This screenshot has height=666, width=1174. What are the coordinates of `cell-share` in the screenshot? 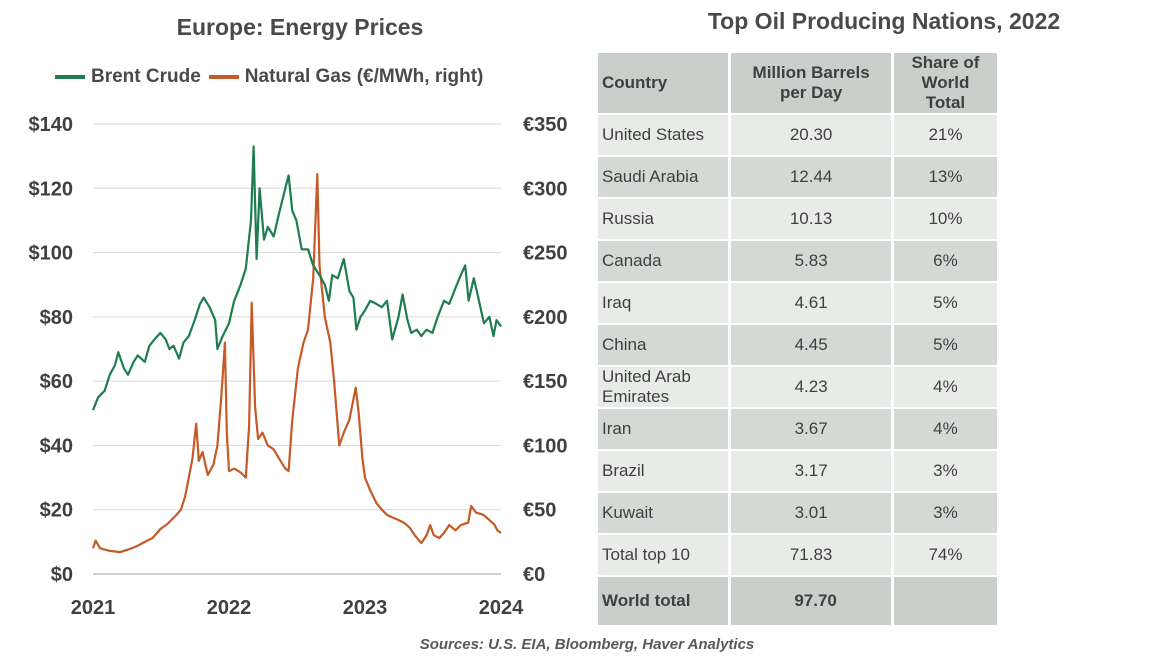 It's located at (946, 601).